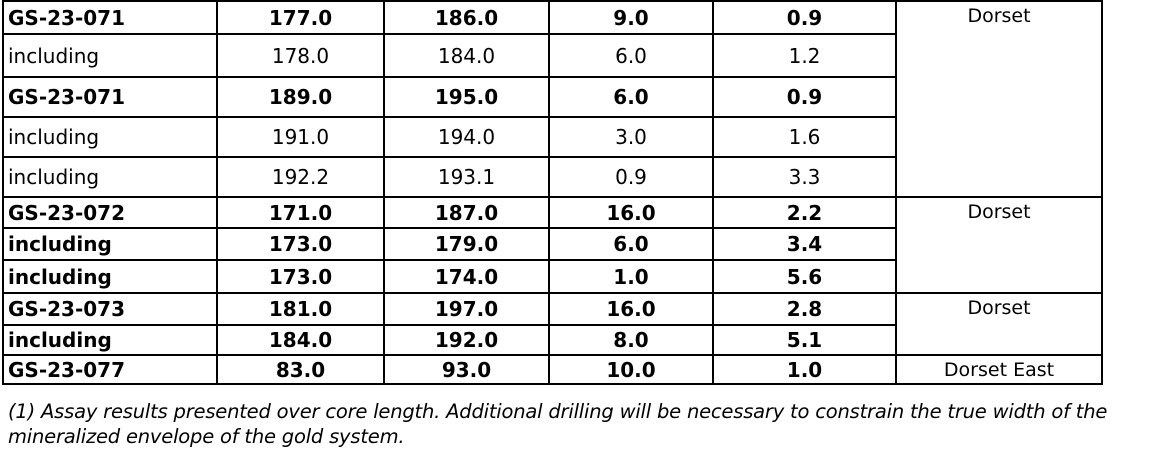 Image resolution: width=1149 pixels, height=460 pixels. I want to click on table-row: GS-23-077 83.0 93.0 10.0 1.0 Dorset East, so click(552, 369).